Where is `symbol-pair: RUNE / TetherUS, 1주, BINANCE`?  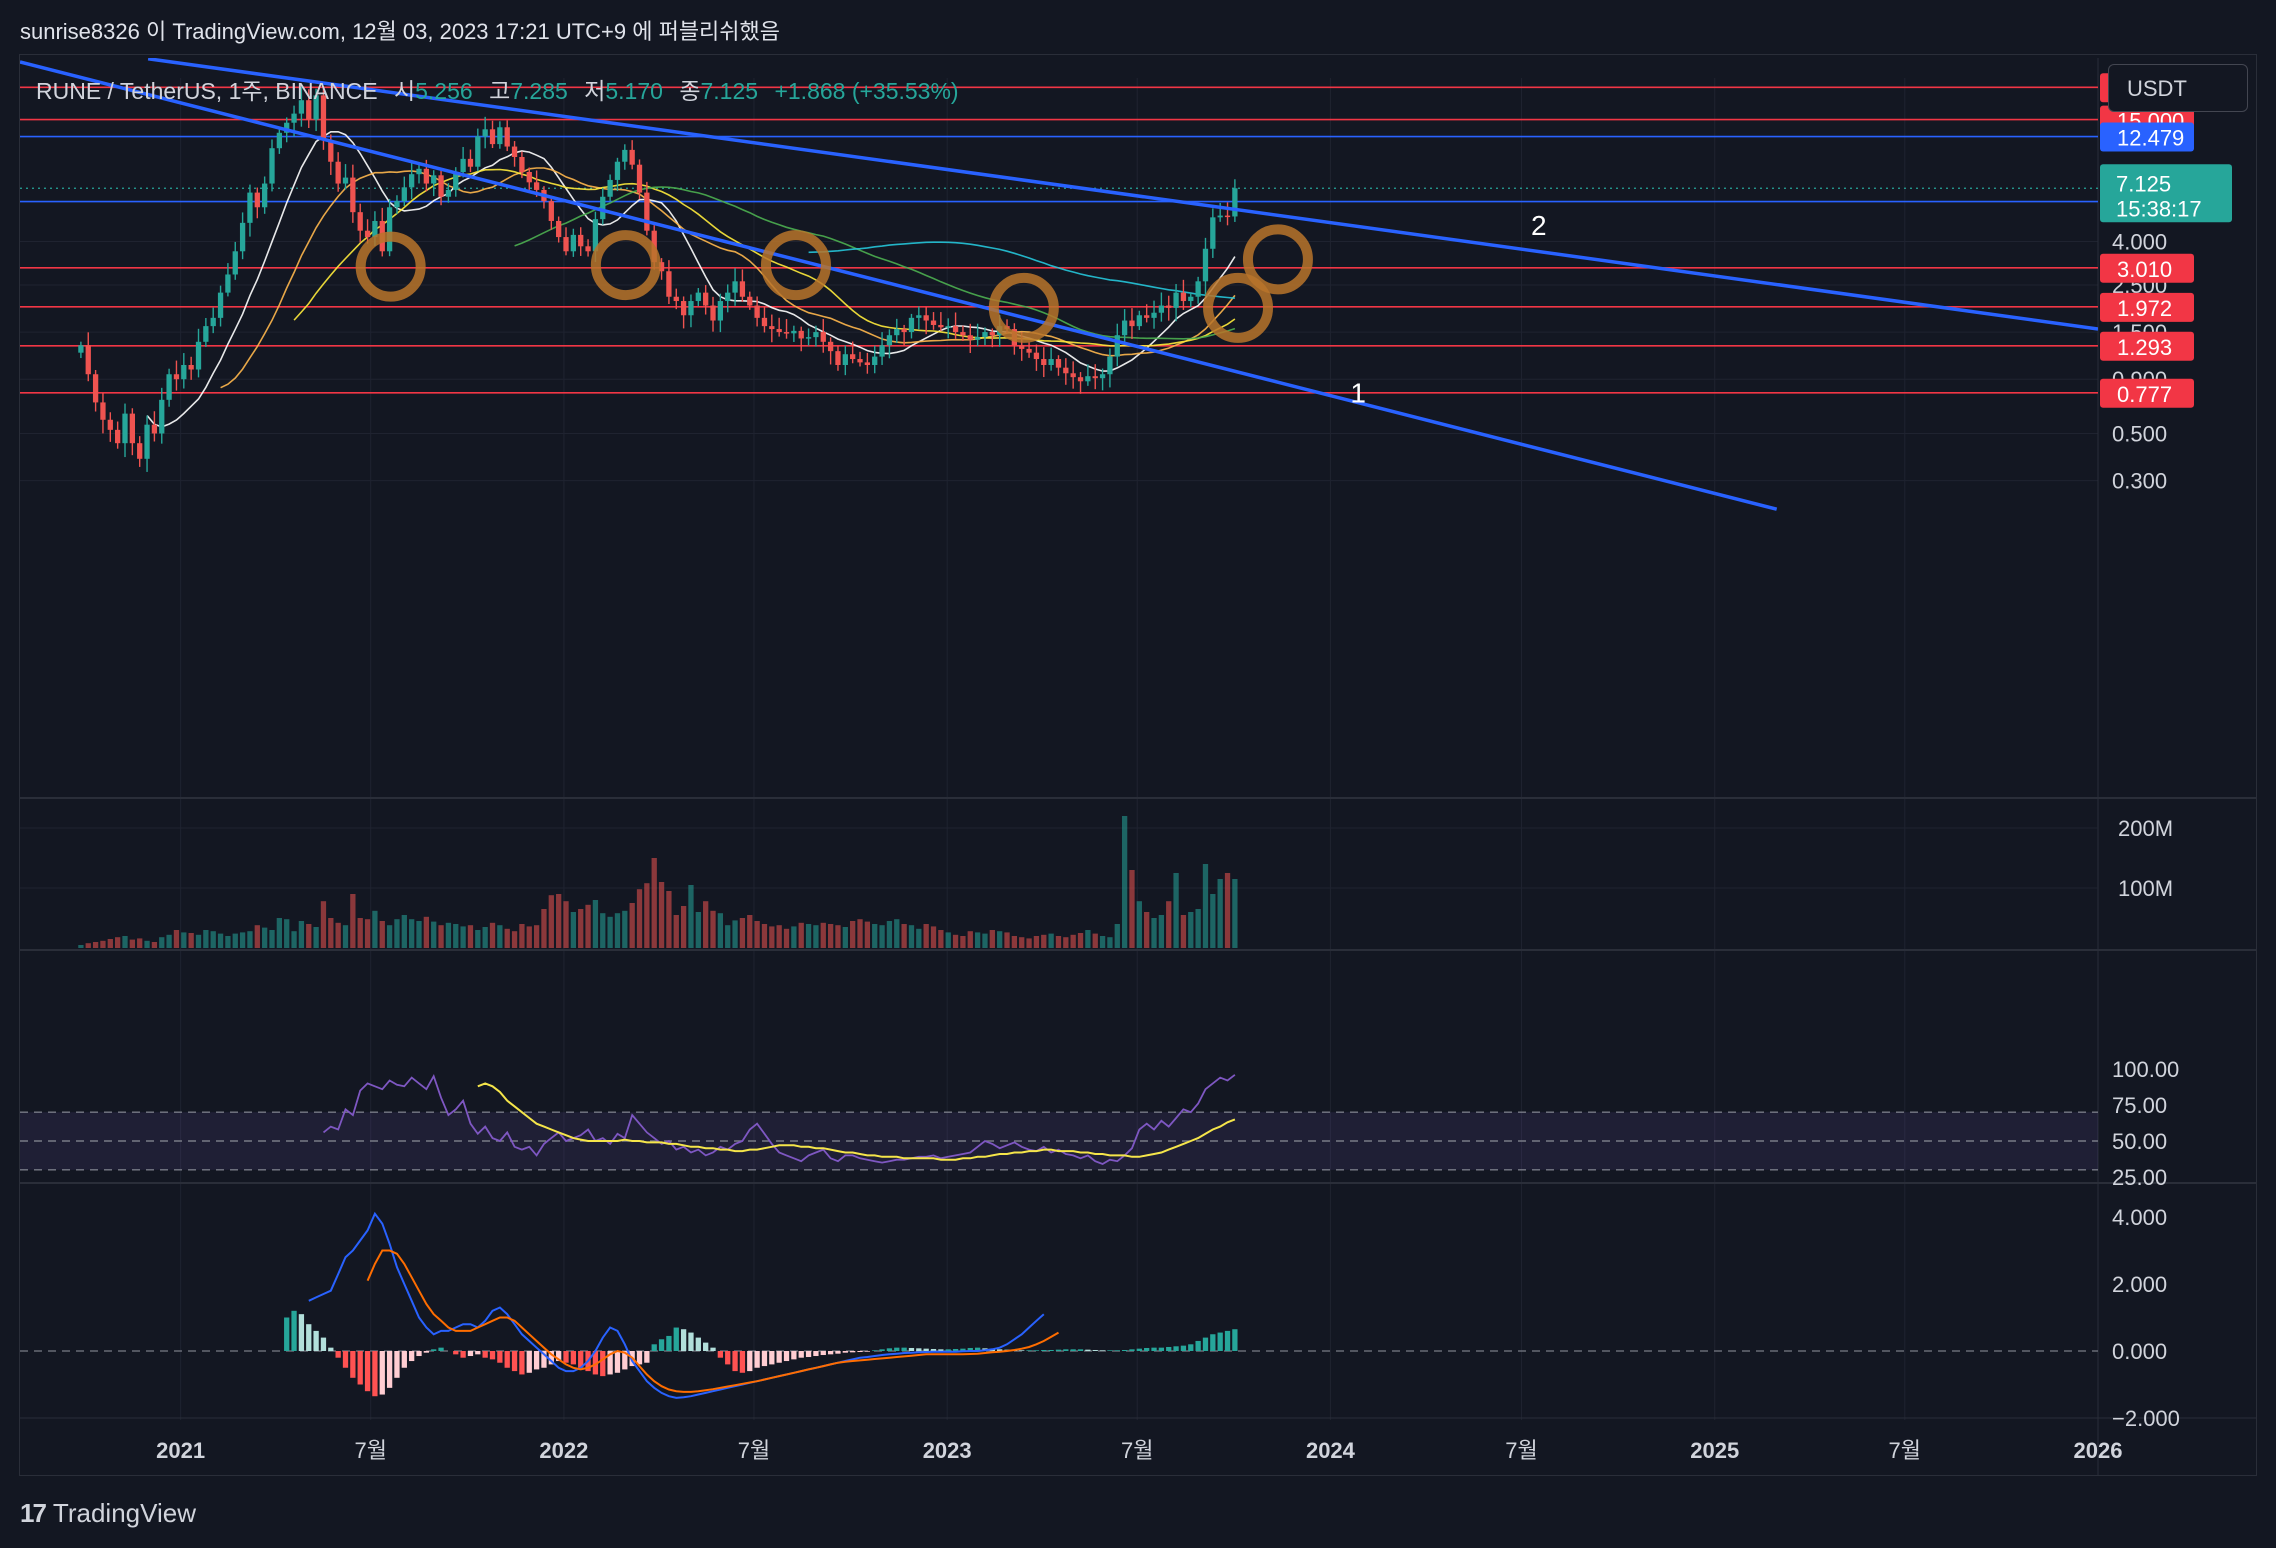
symbol-pair: RUNE / TetherUS, 1주, BINANCE is located at coordinates (207, 91).